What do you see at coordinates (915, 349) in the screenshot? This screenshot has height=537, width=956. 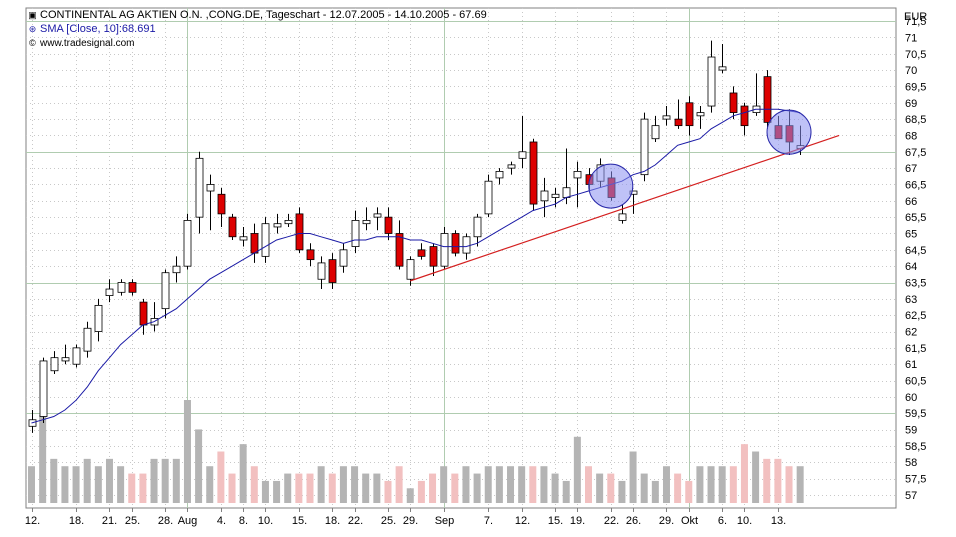 I see `y-tick-label: 61,5` at bounding box center [915, 349].